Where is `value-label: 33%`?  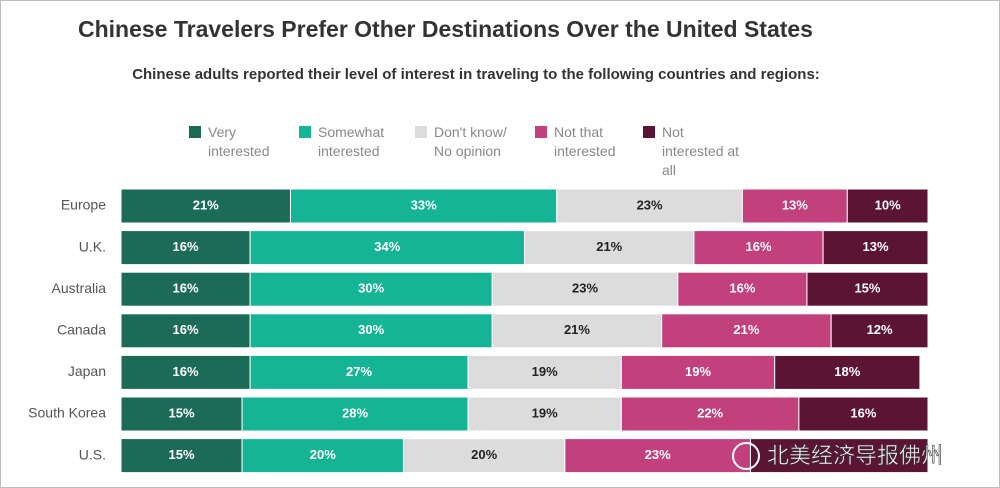 value-label: 33% is located at coordinates (424, 204).